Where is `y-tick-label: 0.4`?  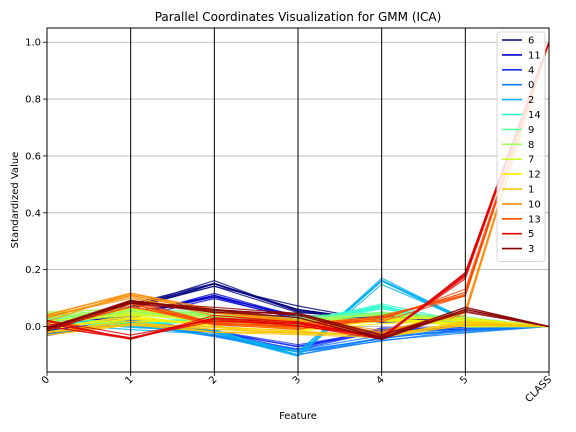 y-tick-label: 0.4 is located at coordinates (33, 213).